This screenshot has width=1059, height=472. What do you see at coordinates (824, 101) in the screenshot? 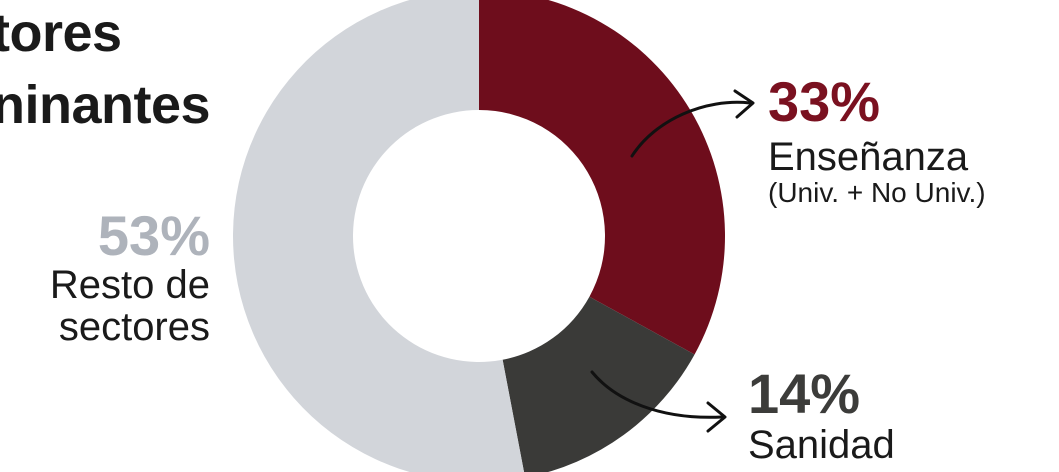
I see `value-label-ensenanza: 33%` at bounding box center [824, 101].